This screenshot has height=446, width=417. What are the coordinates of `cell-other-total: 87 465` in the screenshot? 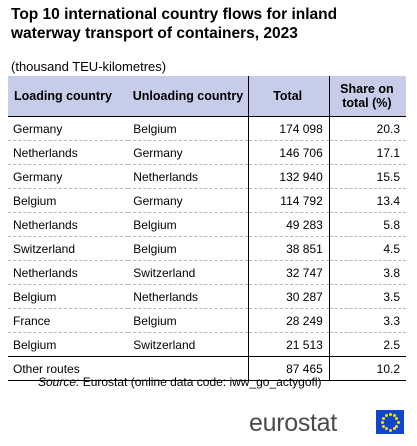 It's located at (288, 368).